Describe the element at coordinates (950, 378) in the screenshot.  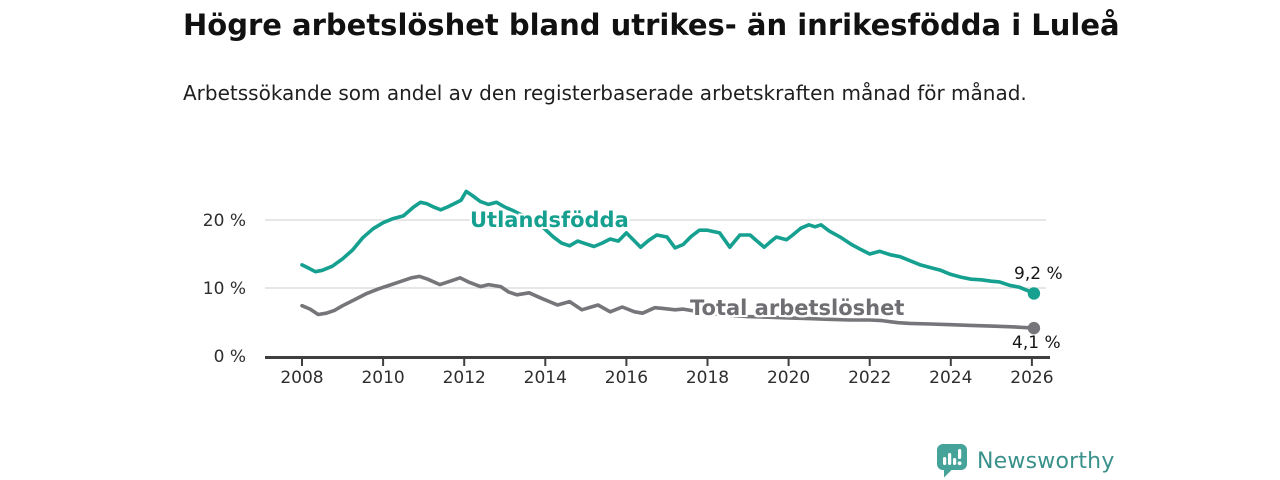
I see `x-tick-label: 2024` at that location.